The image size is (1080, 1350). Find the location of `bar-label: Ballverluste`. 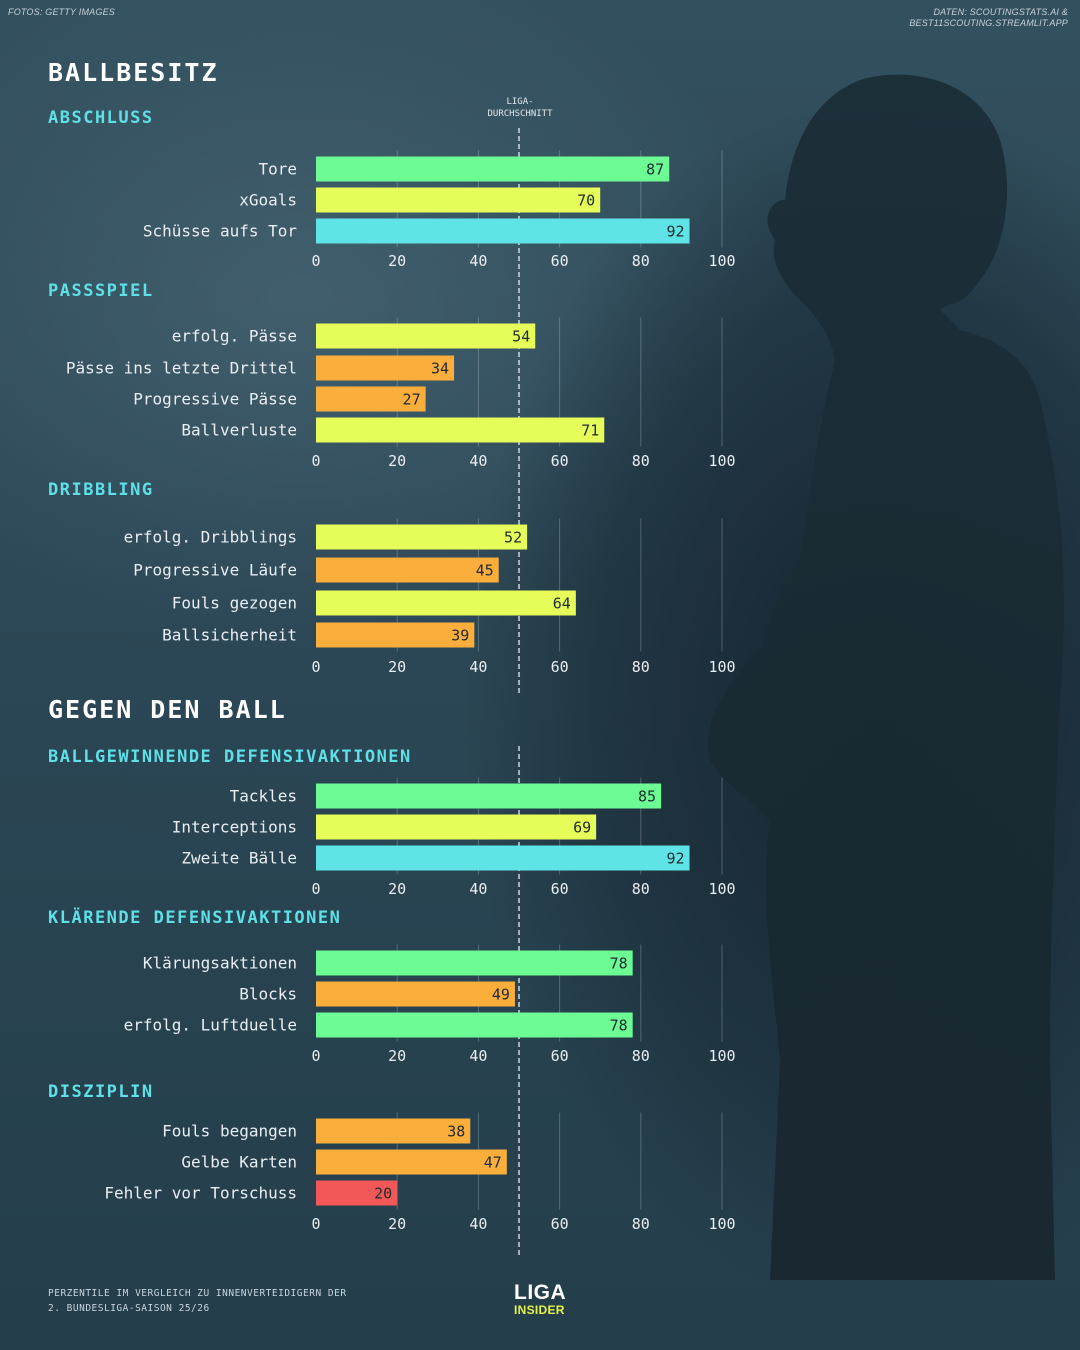

bar-label: Ballverluste is located at coordinates (239, 430).